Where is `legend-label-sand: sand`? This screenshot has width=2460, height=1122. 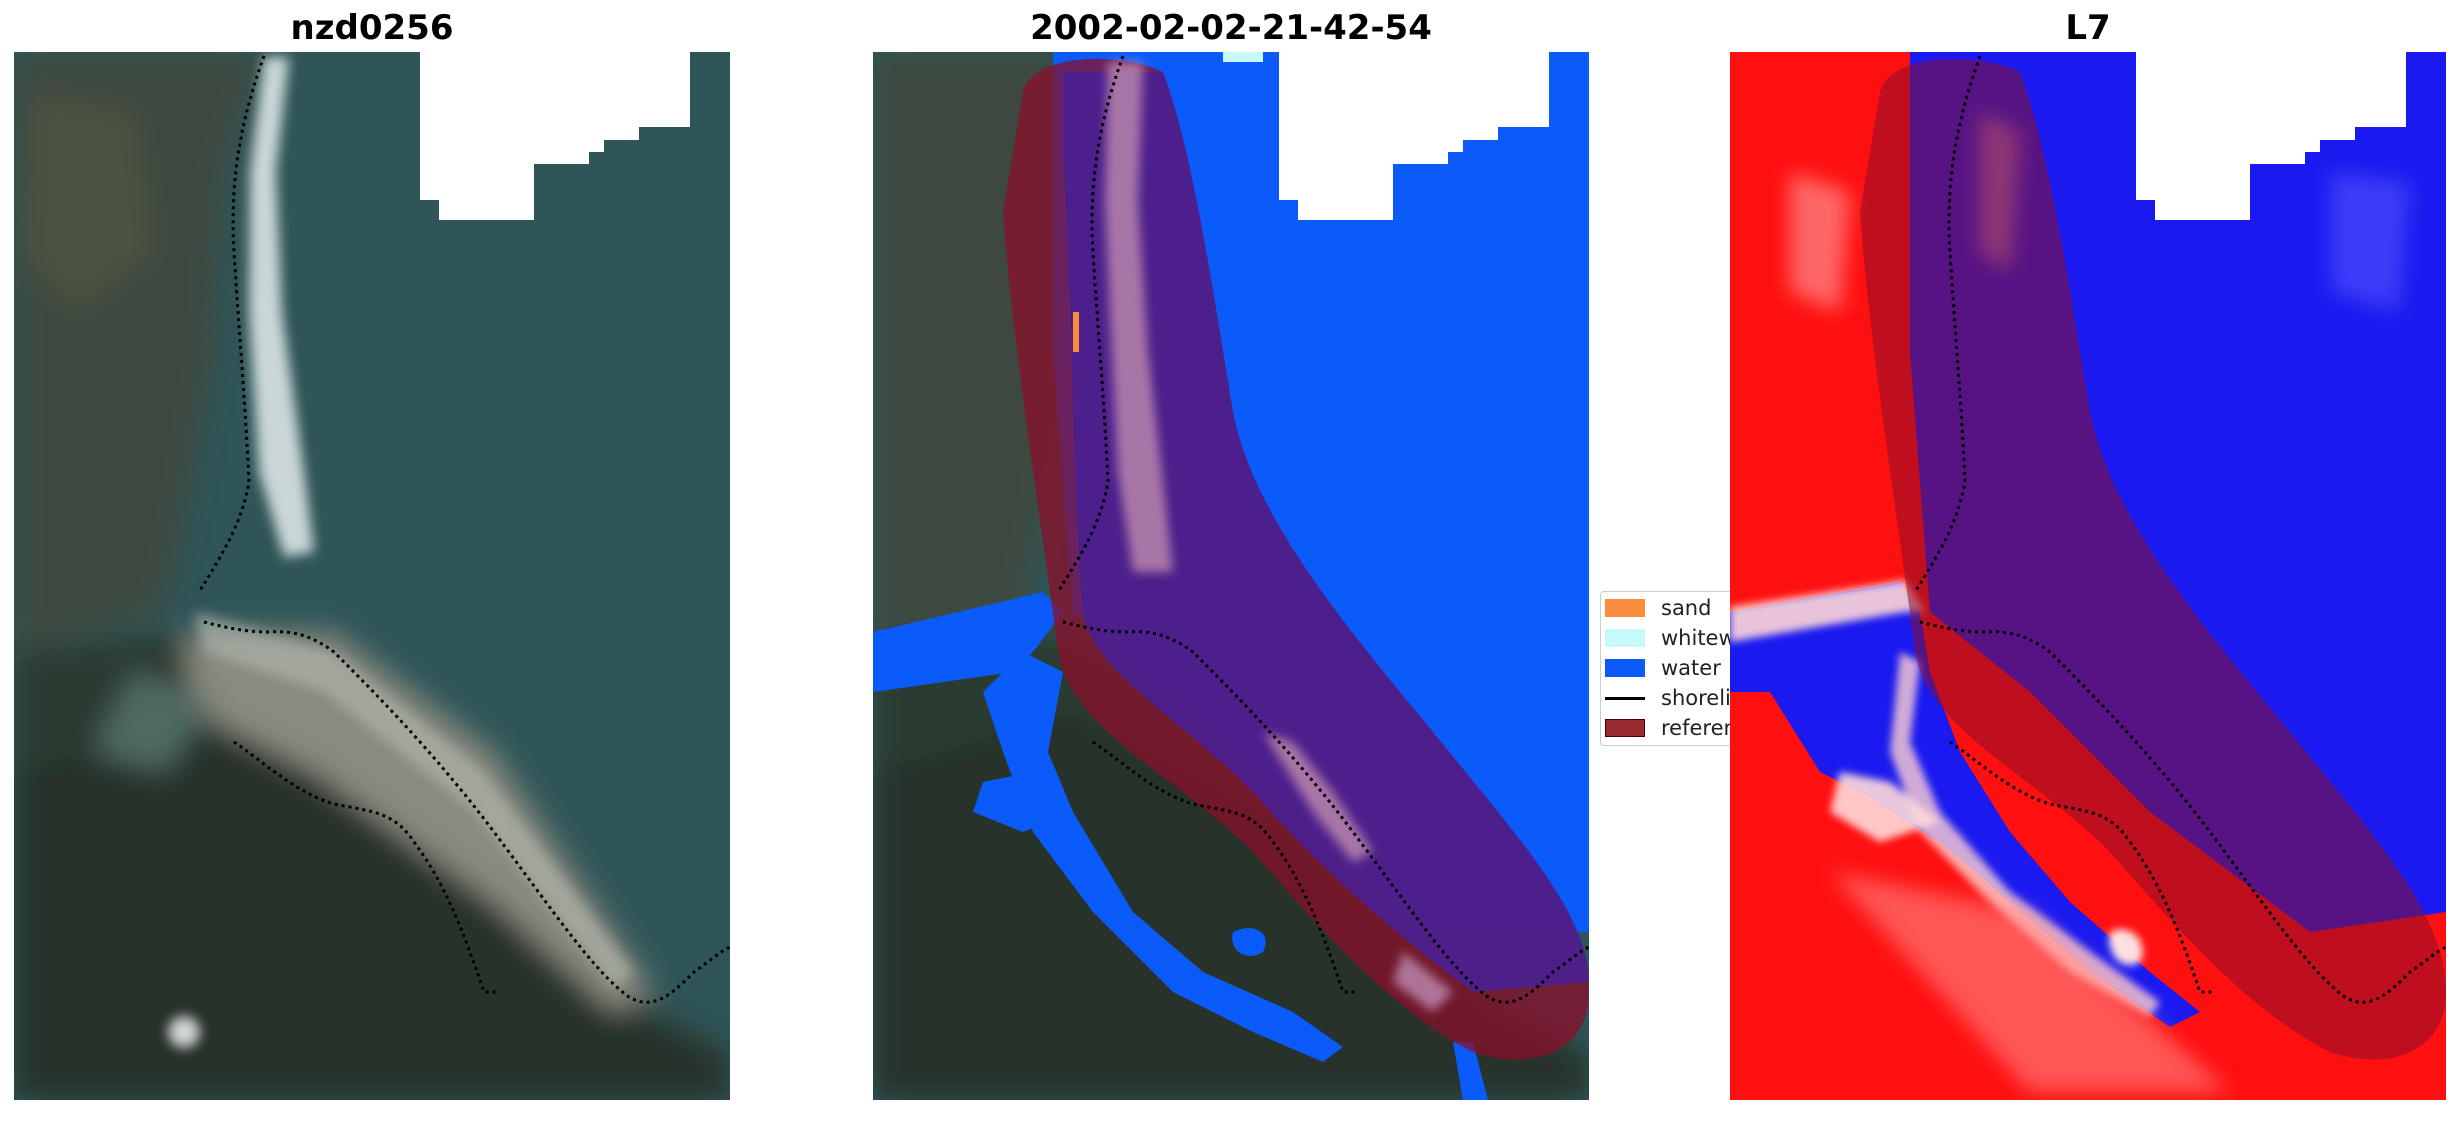
legend-label-sand: sand is located at coordinates (1686, 608).